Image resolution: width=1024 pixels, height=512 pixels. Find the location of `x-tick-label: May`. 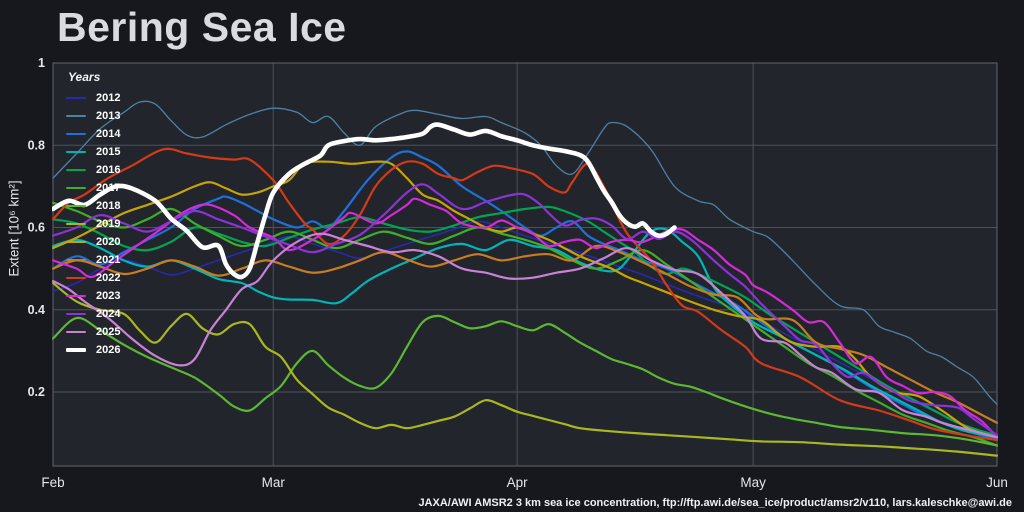

x-tick-label: May is located at coordinates (753, 482).